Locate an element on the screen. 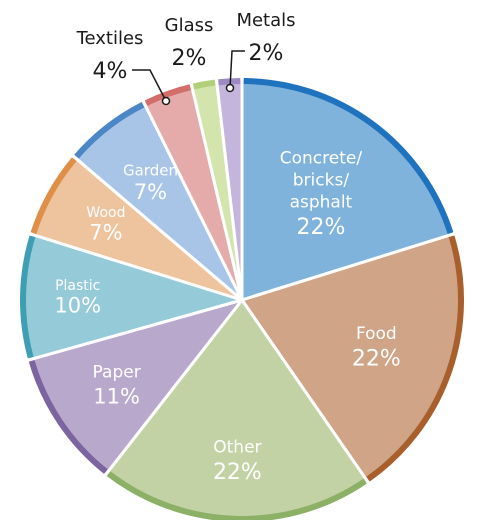 This screenshot has height=520, width=478. slice-label-garden: Garden is located at coordinates (150, 170).